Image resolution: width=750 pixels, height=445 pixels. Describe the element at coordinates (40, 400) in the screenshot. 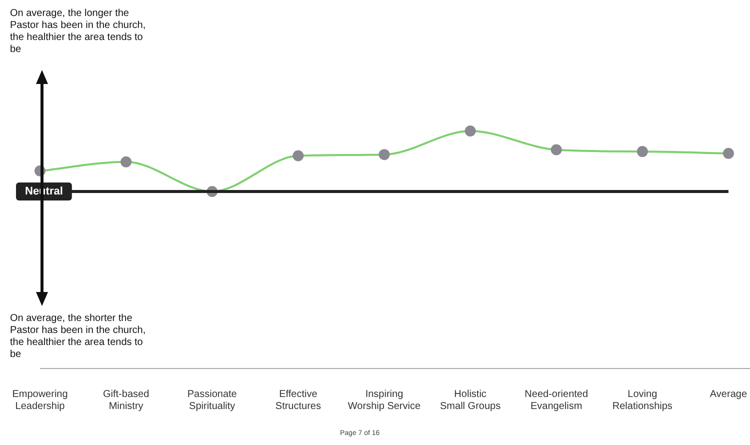

I see `x-tick-label: Empowering Leadership` at that location.